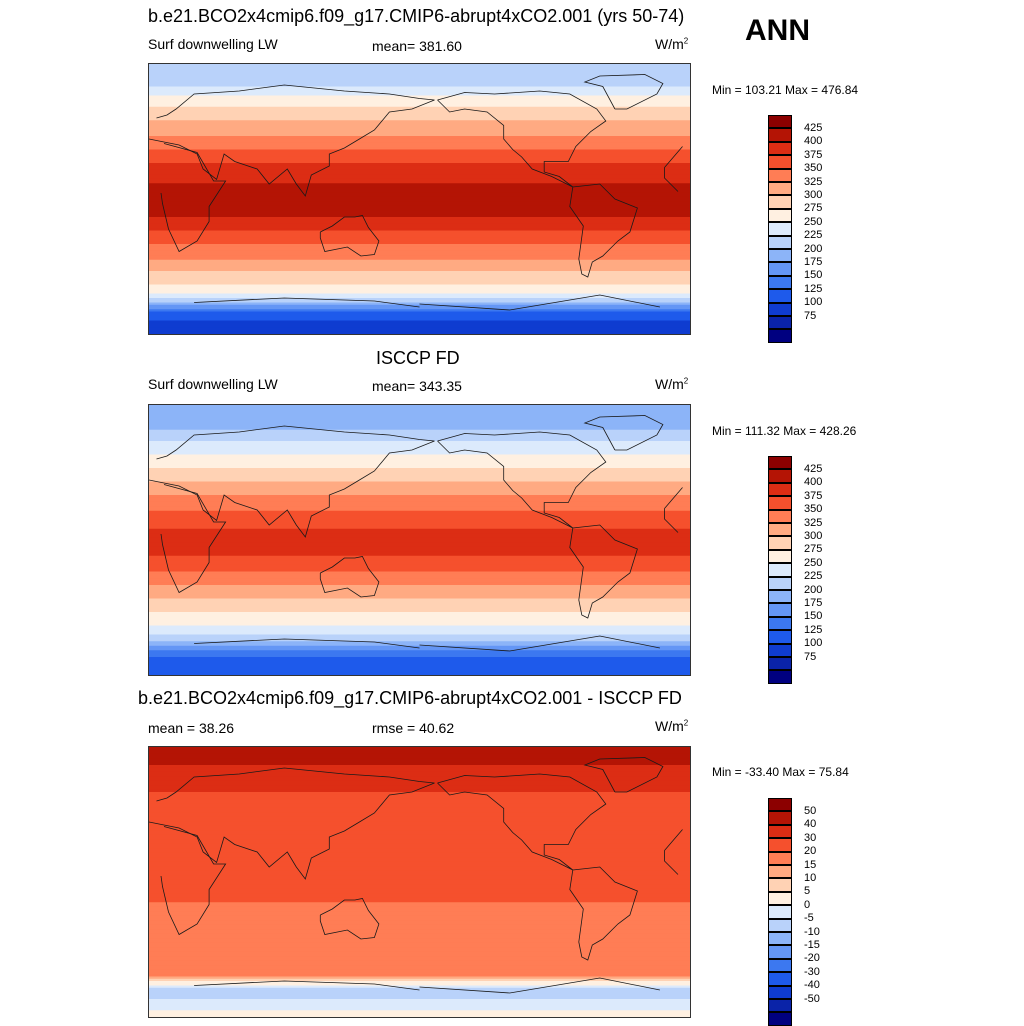 The width and height of the screenshot is (1024, 1026). I want to click on colorbar-tick-label: 40, so click(810, 824).